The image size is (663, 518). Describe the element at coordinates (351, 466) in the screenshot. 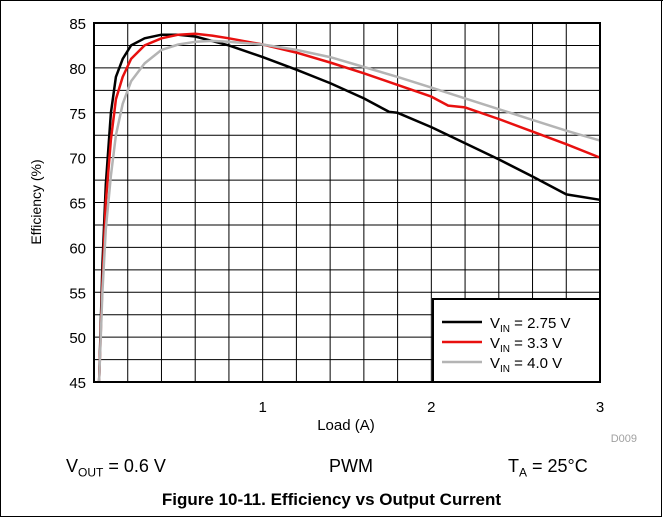

I see `mode-condition: PWM` at that location.